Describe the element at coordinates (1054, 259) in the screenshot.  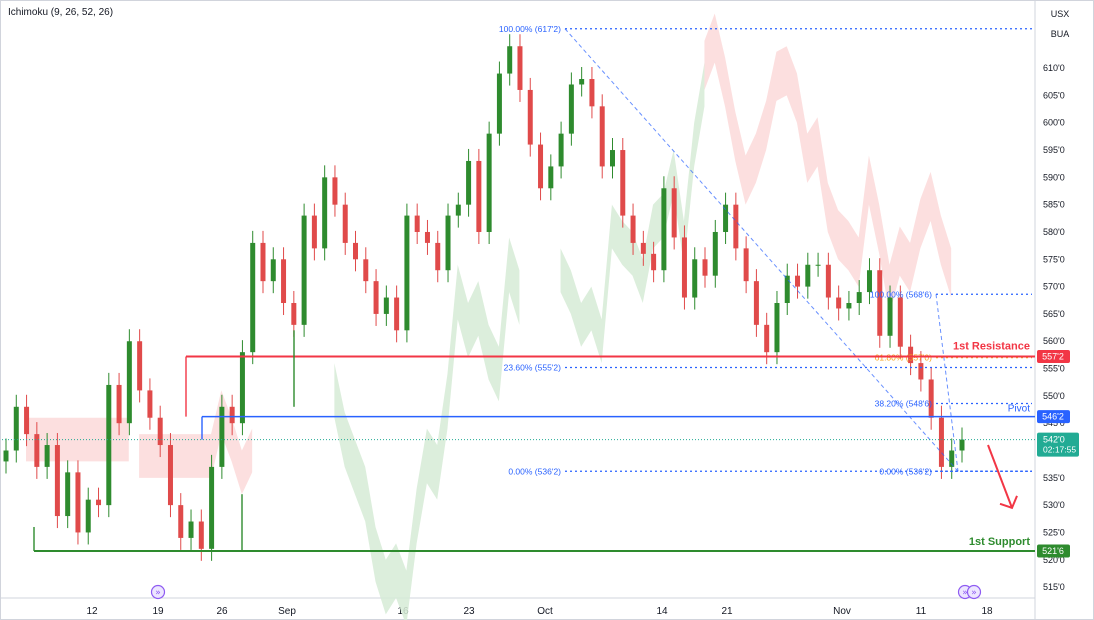
I see `y-tick-label: 575'0` at that location.